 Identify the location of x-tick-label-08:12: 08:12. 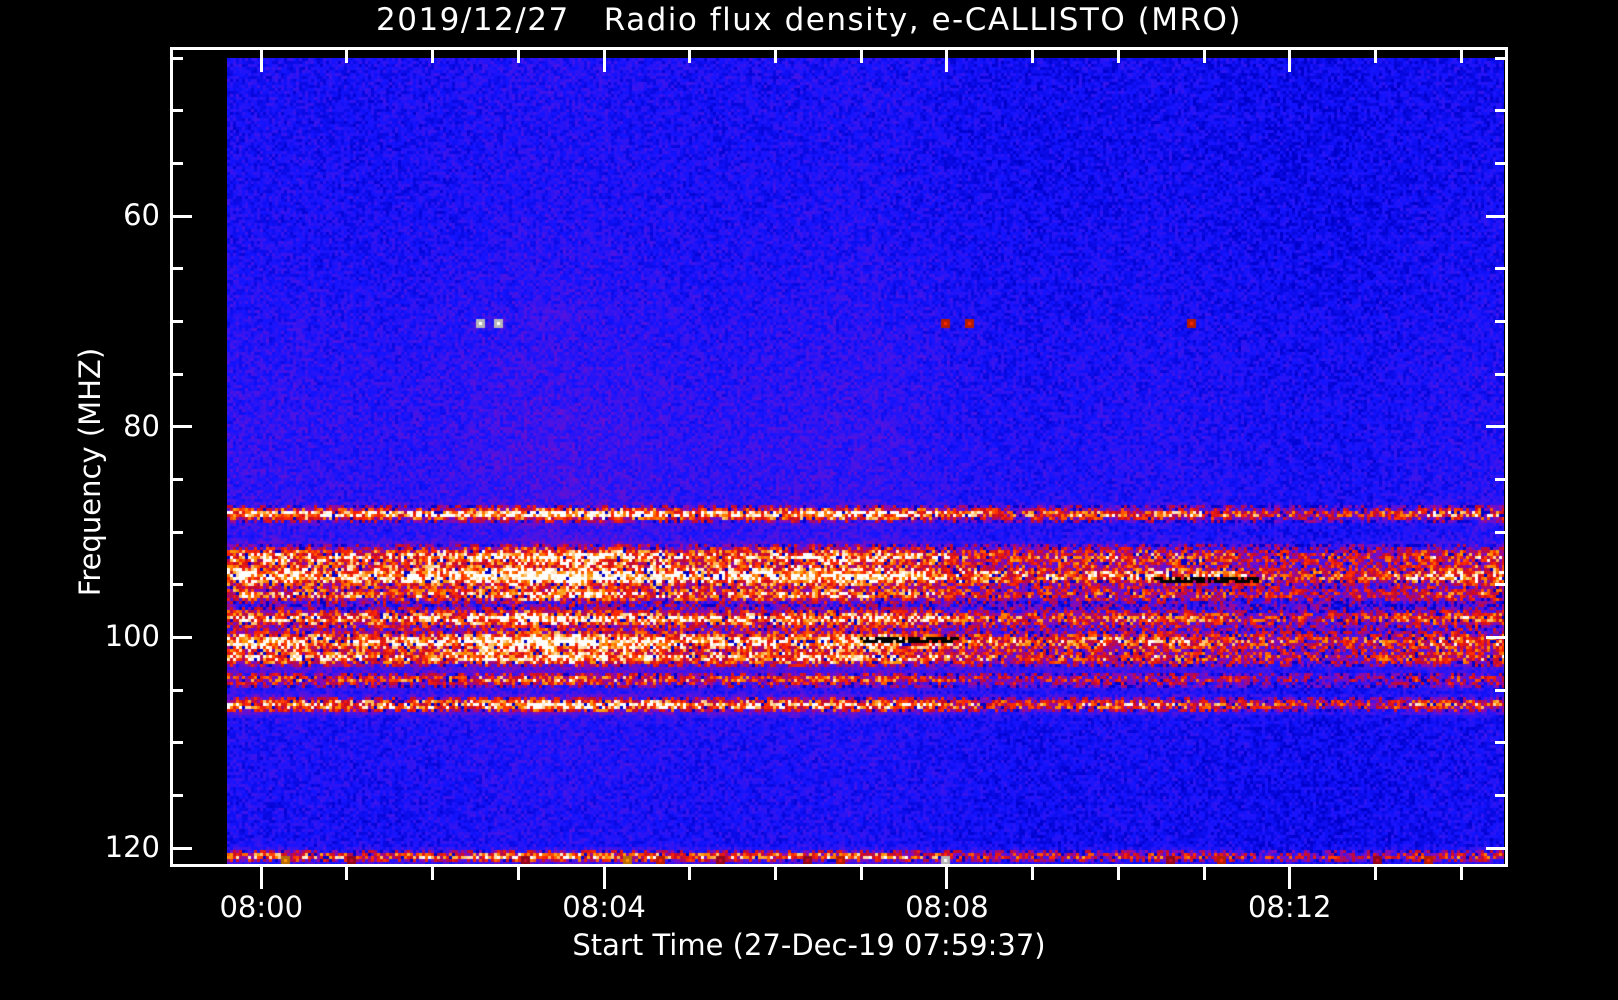
(1289, 907).